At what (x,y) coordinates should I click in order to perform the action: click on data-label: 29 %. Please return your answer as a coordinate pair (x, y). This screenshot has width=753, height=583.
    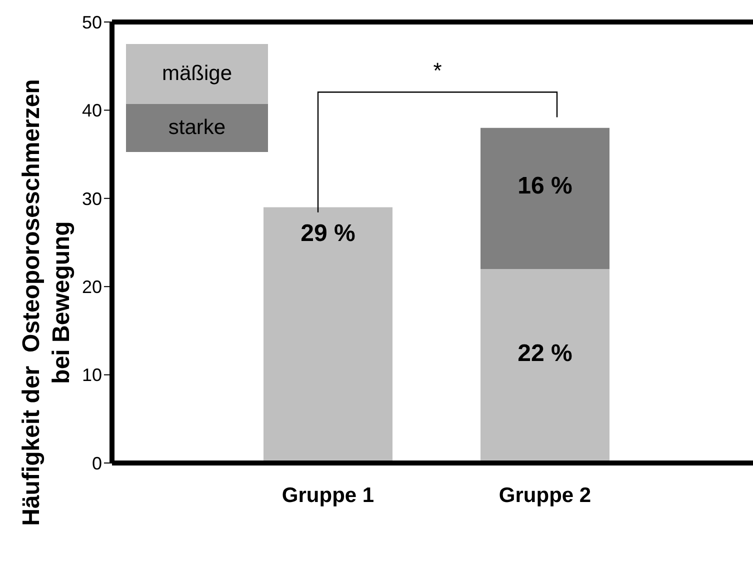
    Looking at the image, I should click on (328, 234).